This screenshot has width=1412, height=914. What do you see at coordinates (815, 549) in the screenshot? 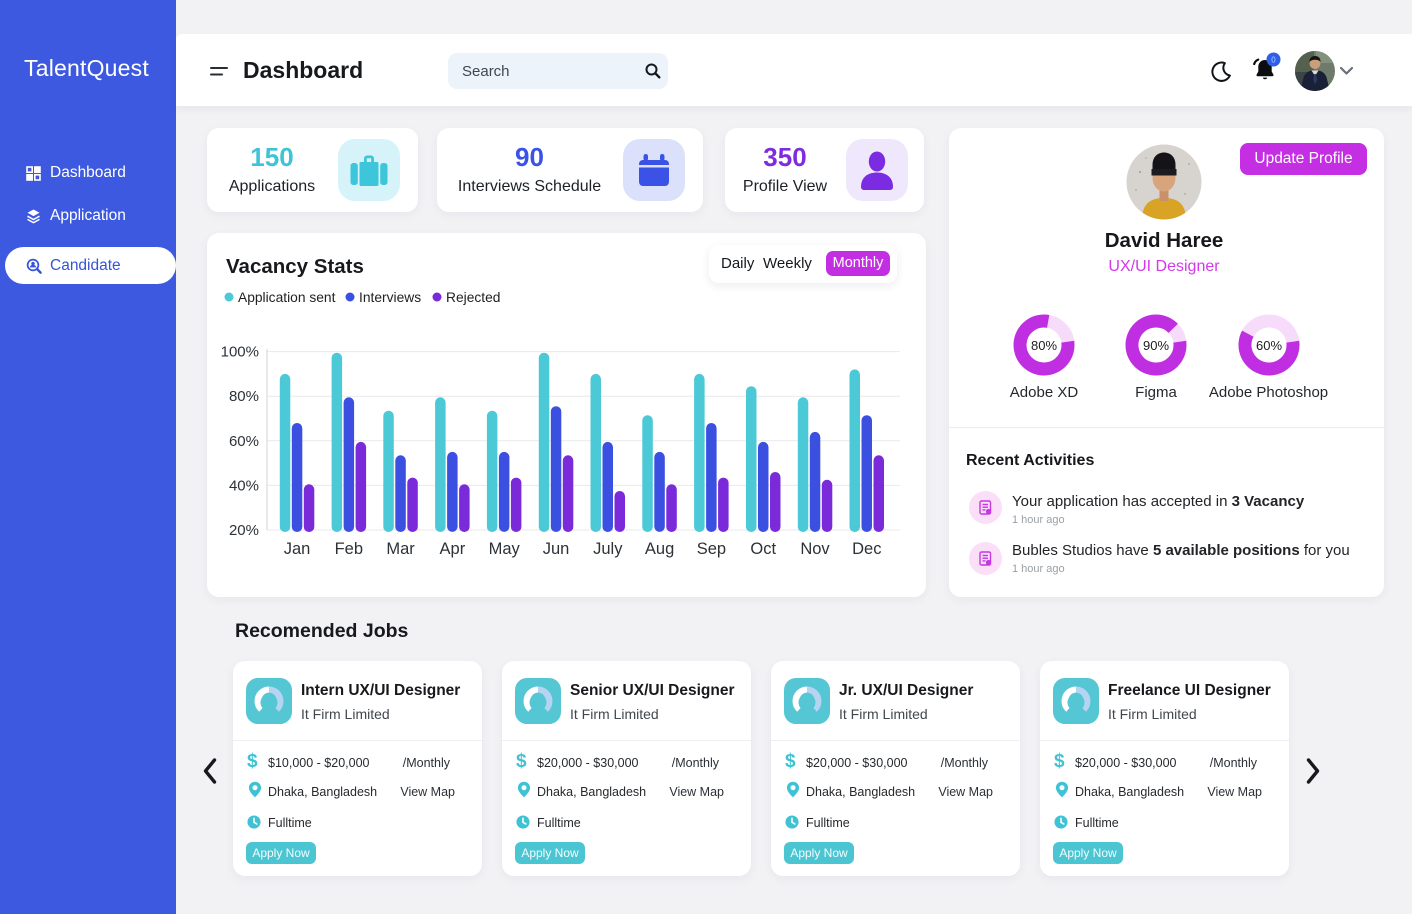
I see `svg-text: Nov` at bounding box center [815, 549].